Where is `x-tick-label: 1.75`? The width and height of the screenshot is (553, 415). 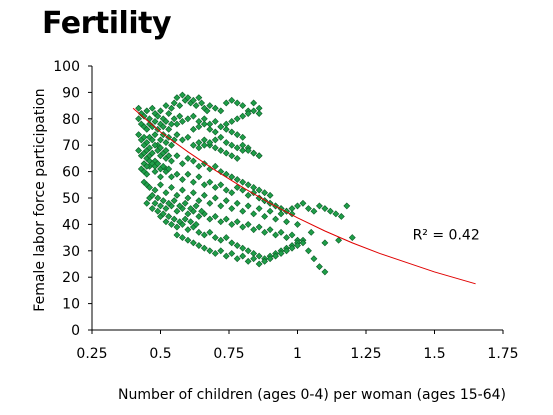
x-tick-label: 1.75 is located at coordinates (502, 354).